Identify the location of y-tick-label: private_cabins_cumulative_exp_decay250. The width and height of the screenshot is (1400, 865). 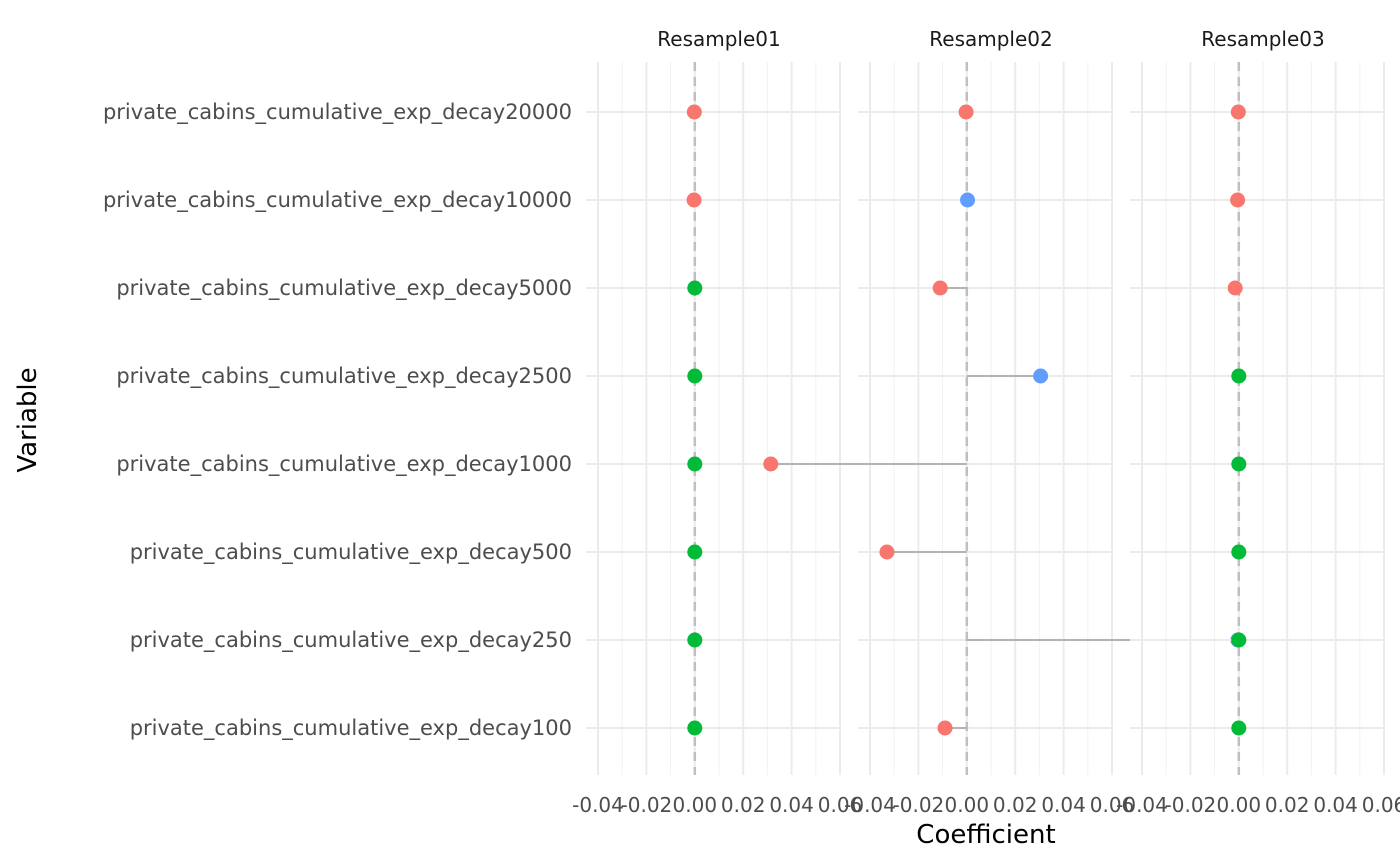
(351, 640).